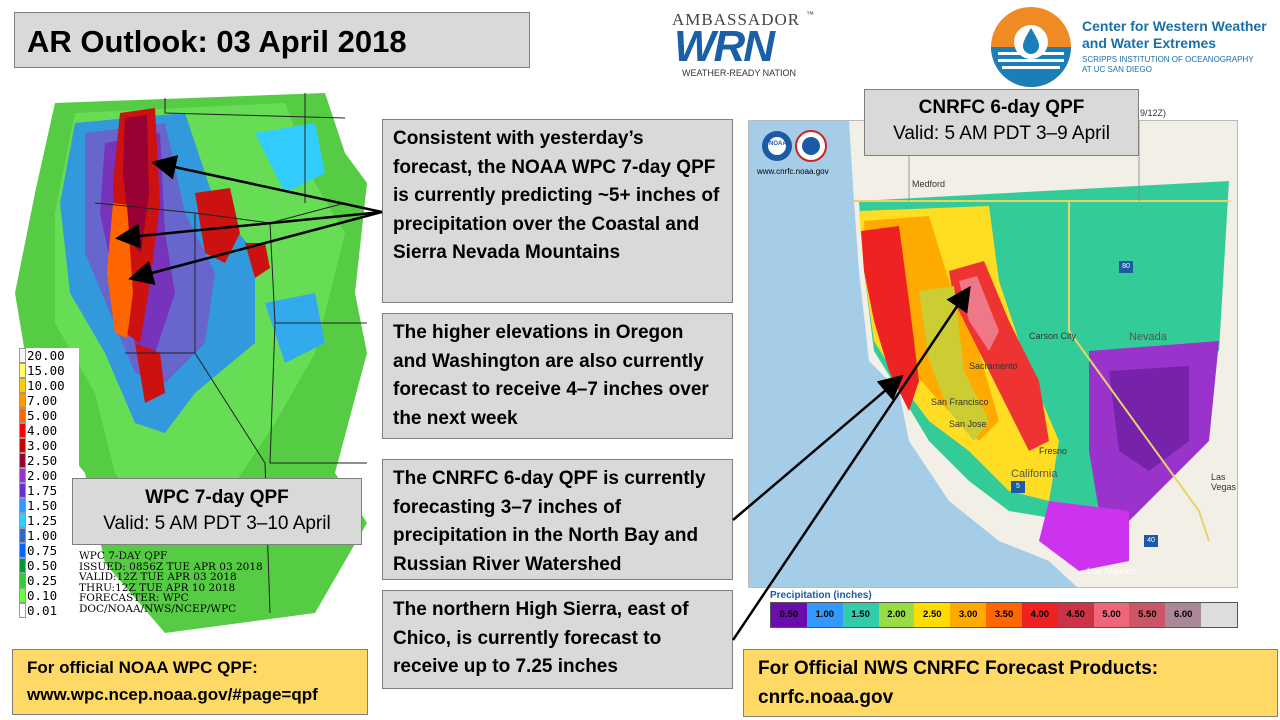 This screenshot has height=720, width=1280. Describe the element at coordinates (42, 595) in the screenshot. I see `legend-value: 0.10` at that location.